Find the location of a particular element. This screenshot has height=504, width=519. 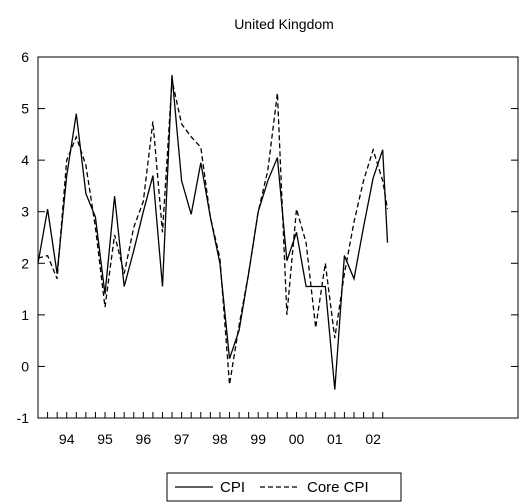

y-tick-label: 1 is located at coordinates (25, 315).